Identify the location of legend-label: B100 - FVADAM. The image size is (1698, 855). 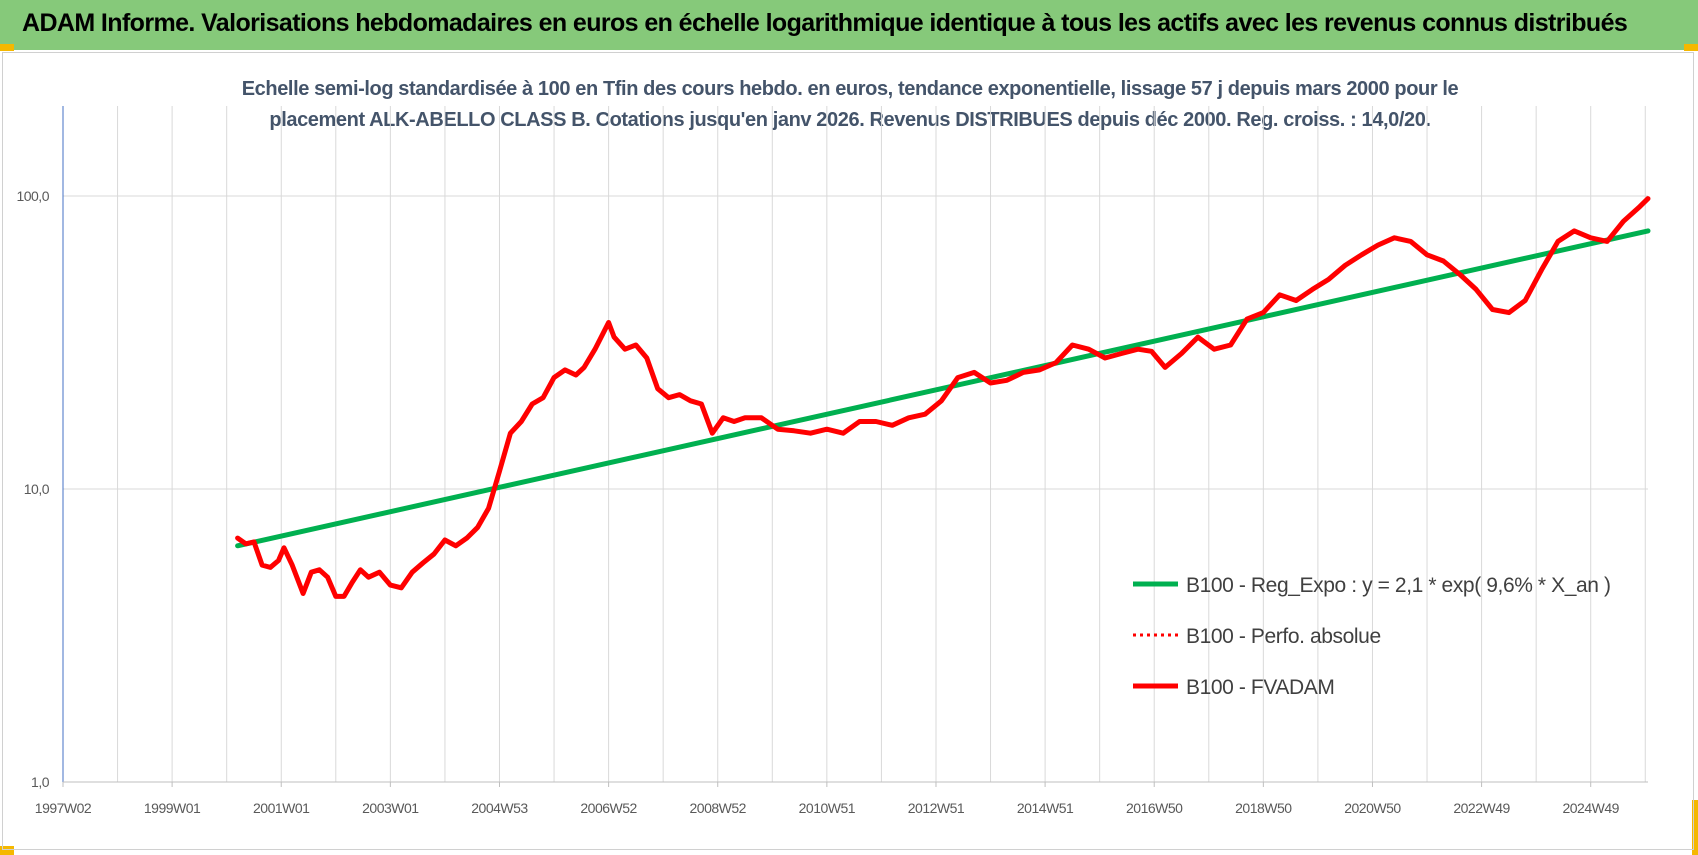
(1260, 687).